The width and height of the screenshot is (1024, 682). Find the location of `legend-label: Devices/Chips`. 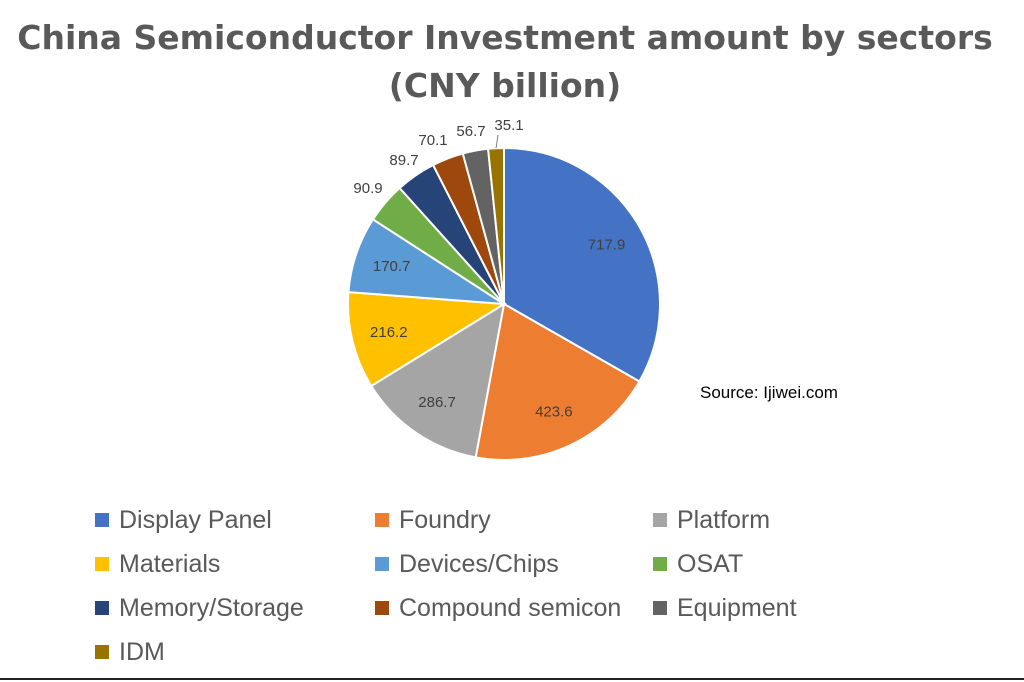

legend-label: Devices/Chips is located at coordinates (479, 563).